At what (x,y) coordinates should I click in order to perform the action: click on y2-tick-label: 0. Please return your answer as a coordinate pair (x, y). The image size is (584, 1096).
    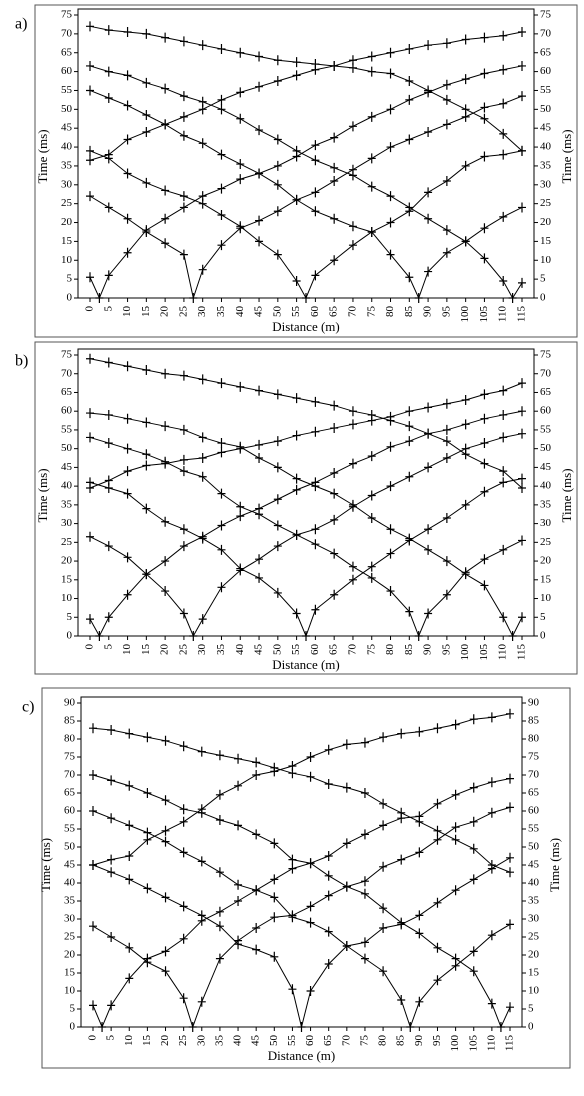
    Looking at the image, I should click on (531, 1027).